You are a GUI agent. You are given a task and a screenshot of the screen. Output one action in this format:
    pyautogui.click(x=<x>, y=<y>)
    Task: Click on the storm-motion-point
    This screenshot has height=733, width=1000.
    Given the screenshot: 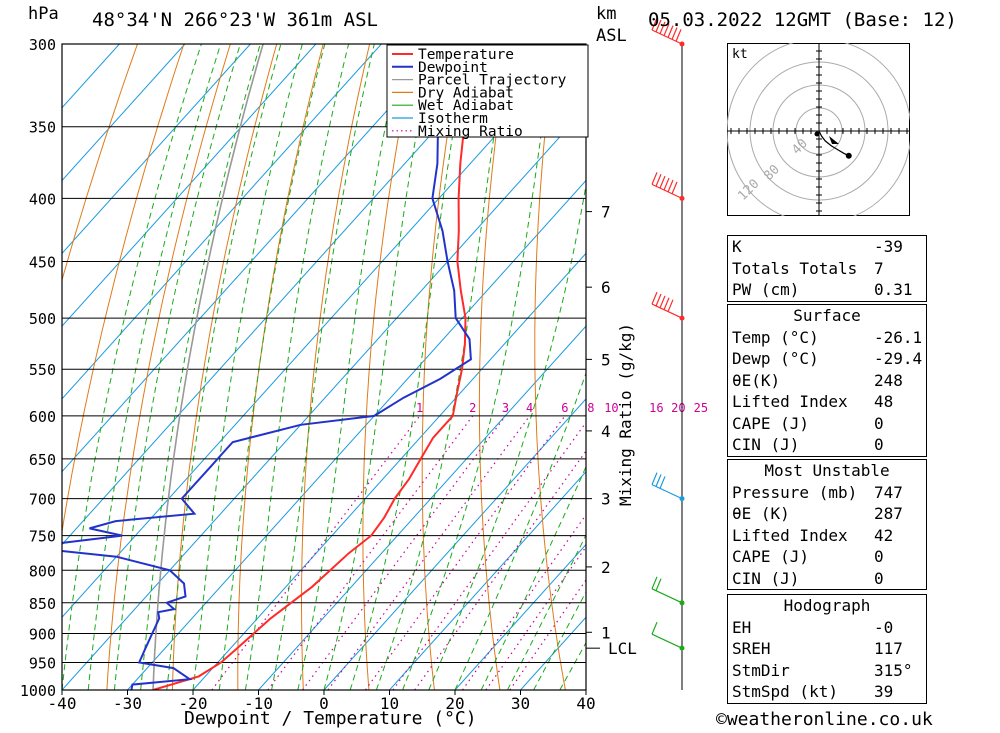 What is the action you would take?
    pyautogui.click(x=817, y=134)
    